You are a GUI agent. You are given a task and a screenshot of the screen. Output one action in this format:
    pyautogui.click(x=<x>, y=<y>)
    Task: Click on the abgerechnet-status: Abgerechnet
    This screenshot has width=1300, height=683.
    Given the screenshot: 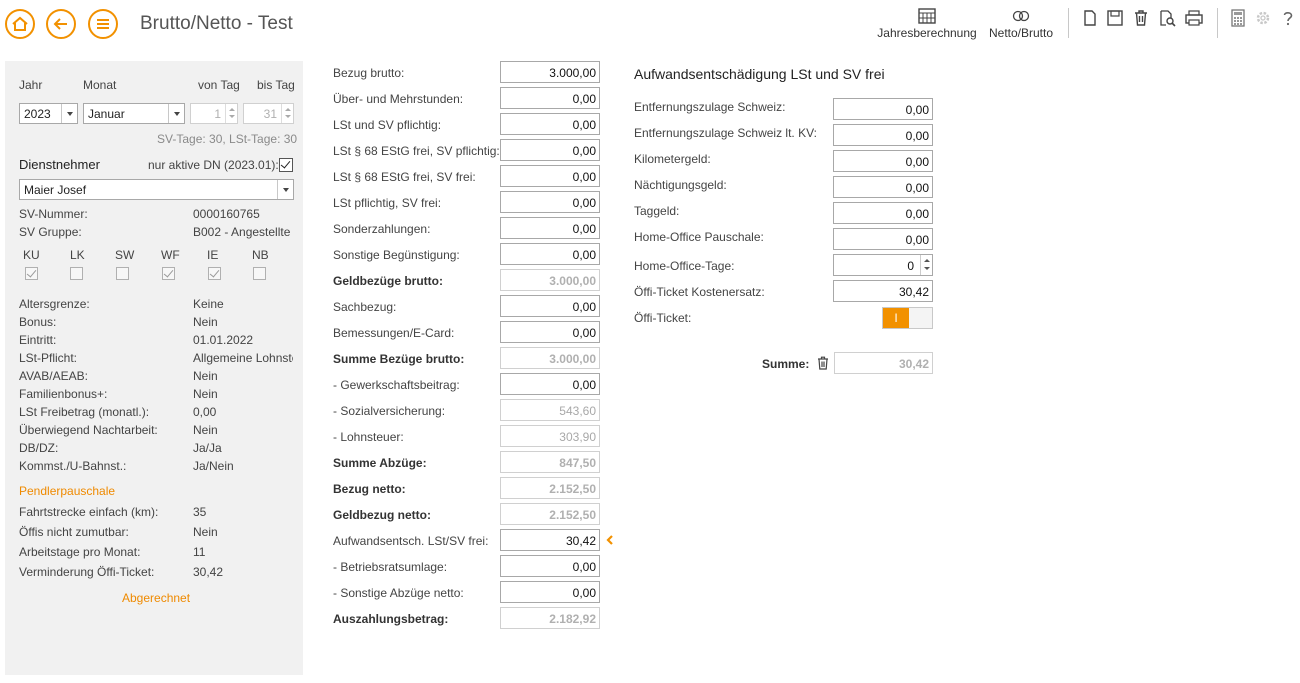 What is the action you would take?
    pyautogui.click(x=156, y=598)
    